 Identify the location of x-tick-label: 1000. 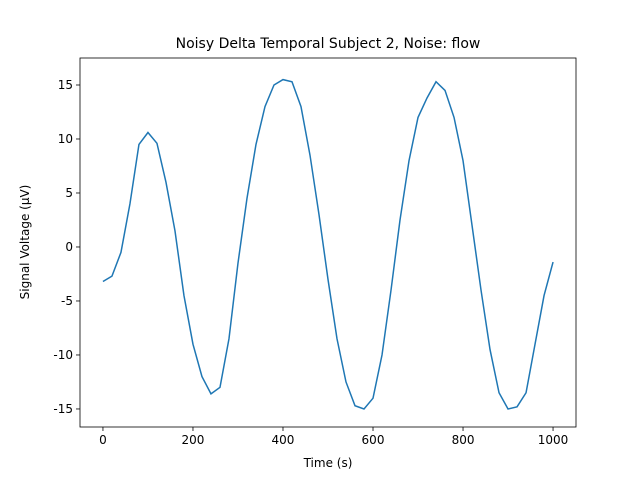
(553, 440).